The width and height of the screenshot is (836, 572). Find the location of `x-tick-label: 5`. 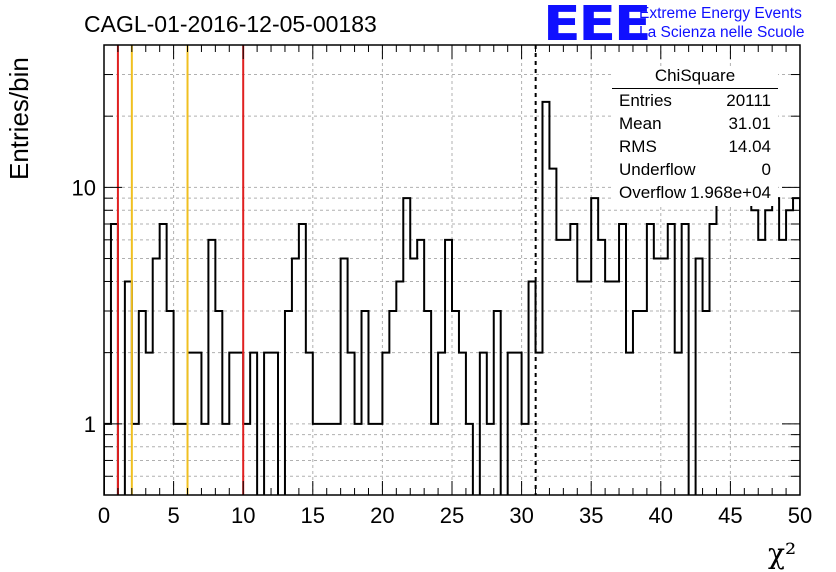

x-tick-label: 5 is located at coordinates (173, 515).